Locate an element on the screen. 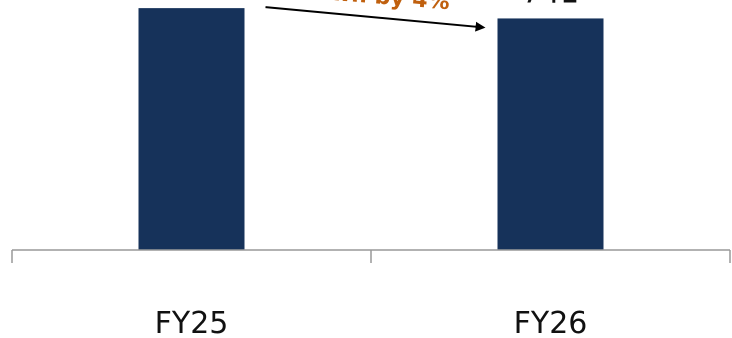  category-label-fy25: FY25 is located at coordinates (192, 322).